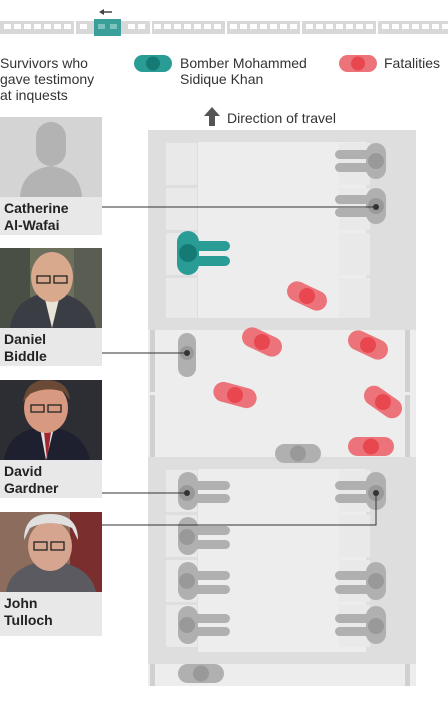 This screenshot has height=704, width=448. Describe the element at coordinates (281, 118) in the screenshot. I see `direction-label: Direction of travel` at that location.